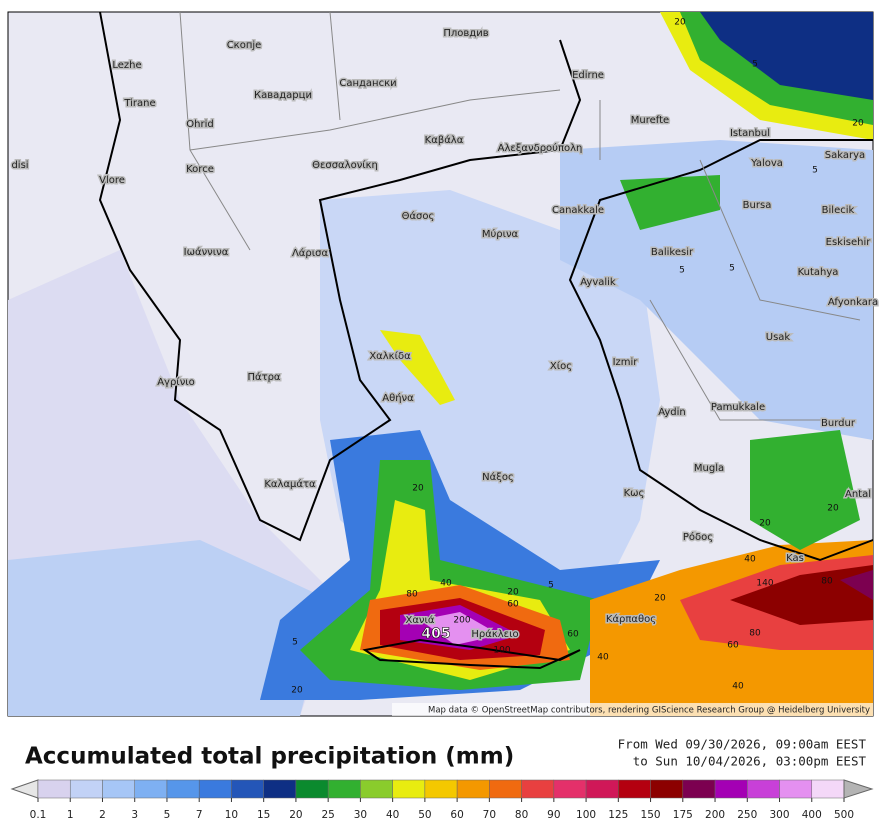 This screenshot has width=880, height=828. I want to click on place-label: Istanbul, so click(750, 133).